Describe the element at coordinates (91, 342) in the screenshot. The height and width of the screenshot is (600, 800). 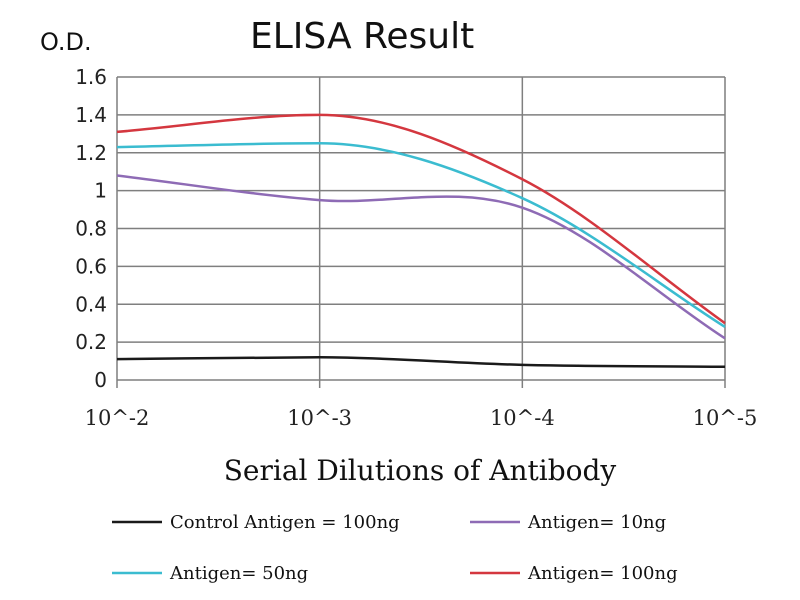
I see `y-tick-label: 0.2` at that location.